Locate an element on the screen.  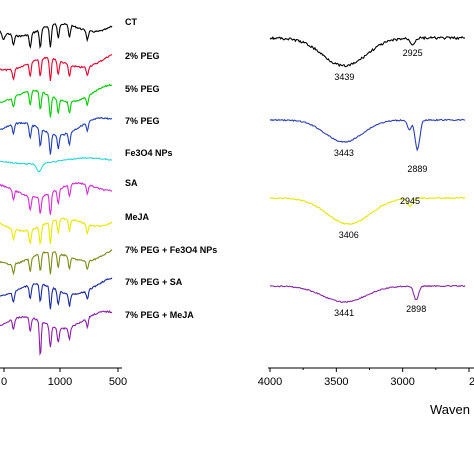
series-legend-label: 7% PEG + Fe3O4 NPs is located at coordinates (171, 250).